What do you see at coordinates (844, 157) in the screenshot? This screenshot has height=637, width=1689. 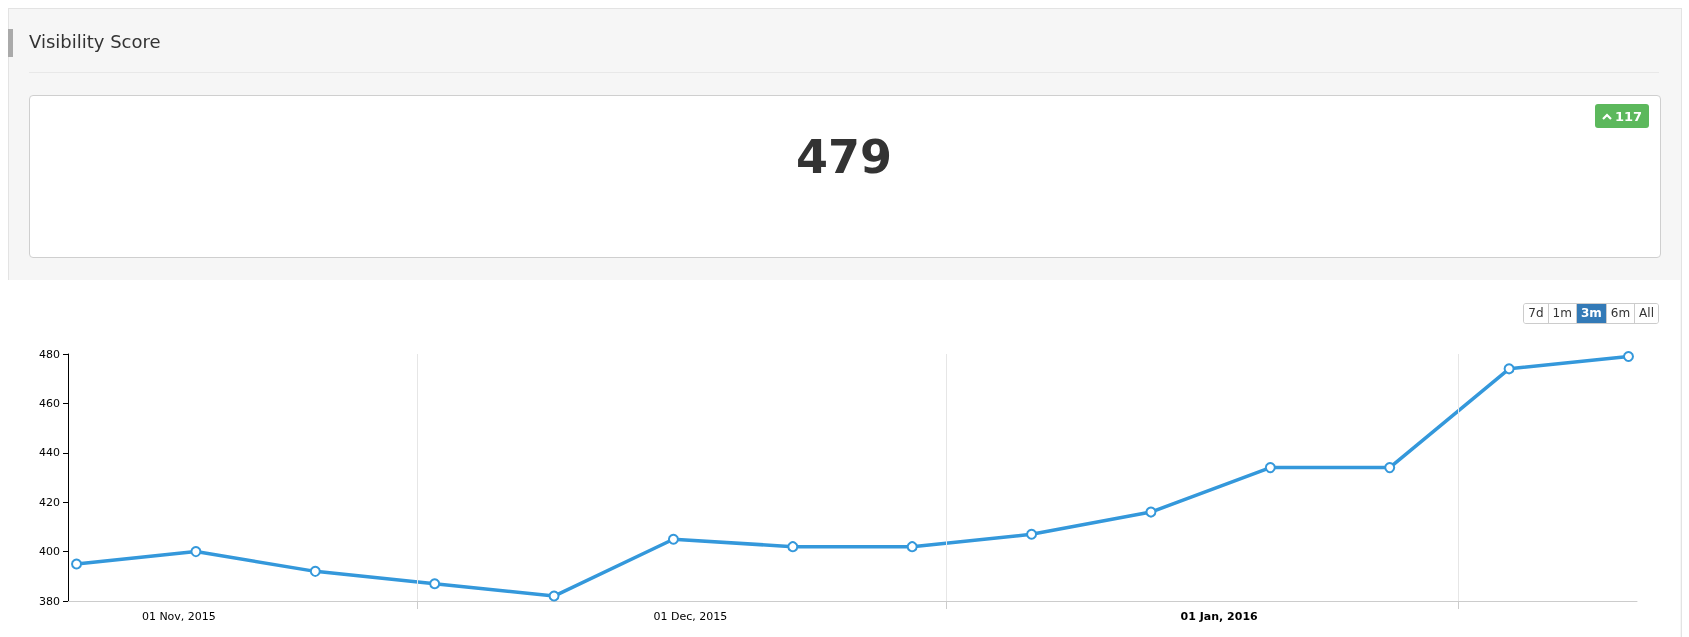 I see `text: 479` at bounding box center [844, 157].